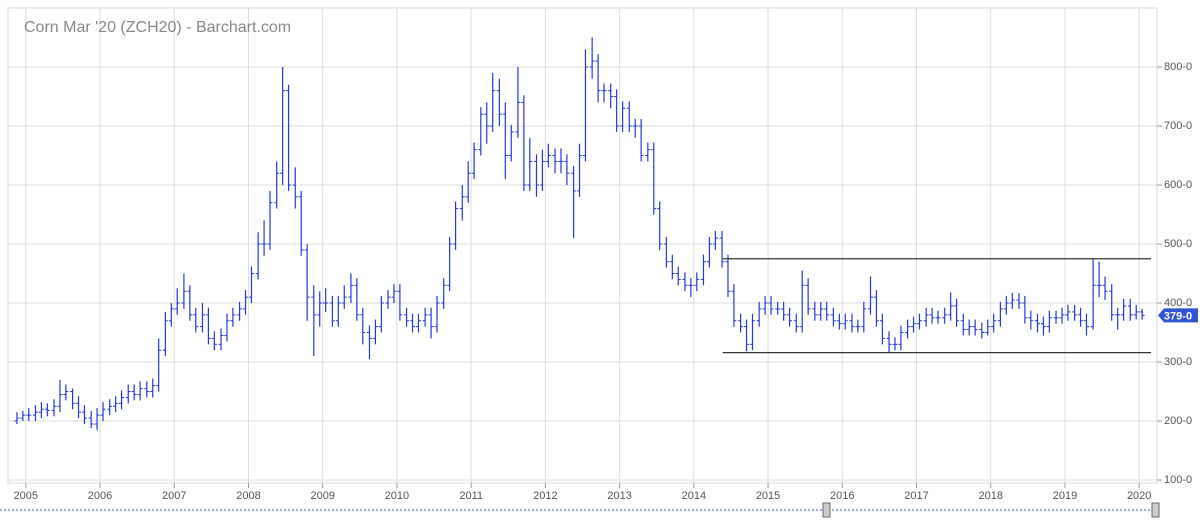 This screenshot has height=525, width=1200. What do you see at coordinates (1178, 185) in the screenshot?
I see `y-tick-label: 600-0` at bounding box center [1178, 185].